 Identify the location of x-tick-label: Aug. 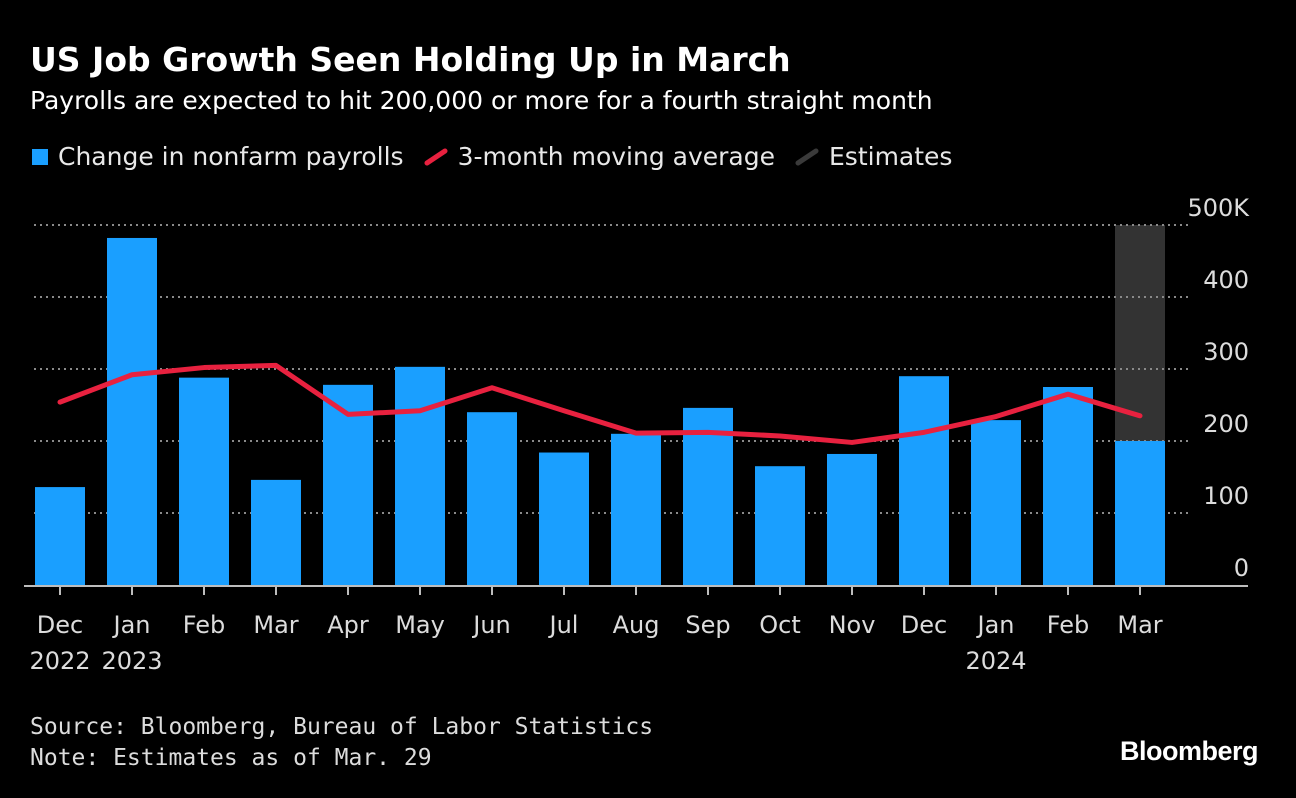
(636, 625).